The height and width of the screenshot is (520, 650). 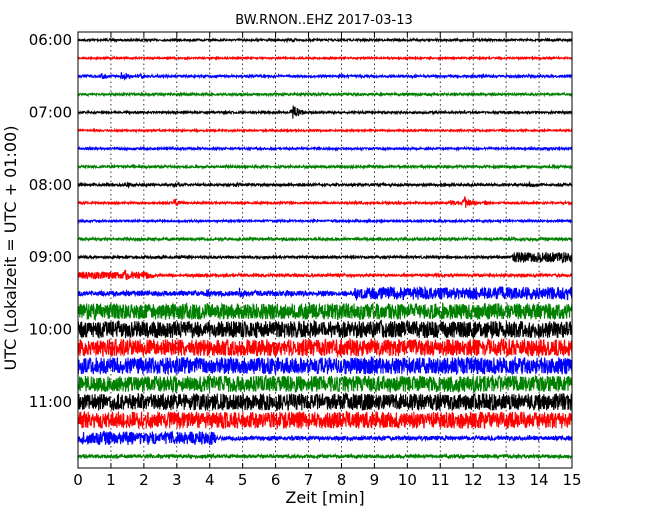 I want to click on x-tick-label: 7, so click(x=309, y=480).